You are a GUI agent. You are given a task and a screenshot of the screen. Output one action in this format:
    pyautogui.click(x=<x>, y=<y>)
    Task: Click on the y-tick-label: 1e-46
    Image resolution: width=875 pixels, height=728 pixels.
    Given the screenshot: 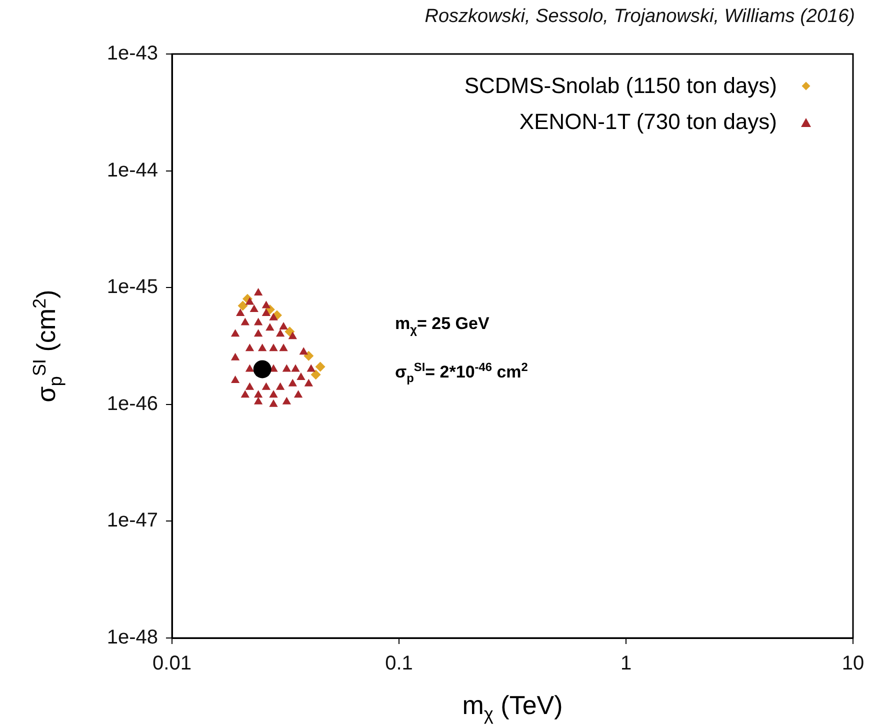 What is the action you would take?
    pyautogui.click(x=132, y=403)
    